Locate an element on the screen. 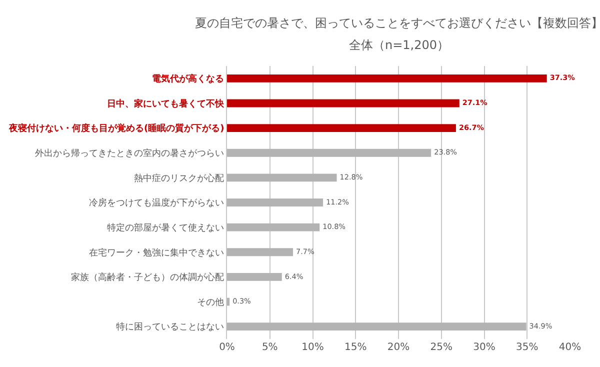 Image resolution: width=600 pixels, height=367 pixels. y-tick-label: 家族（高齢者・子ども）の体調が心配 is located at coordinates (147, 278).